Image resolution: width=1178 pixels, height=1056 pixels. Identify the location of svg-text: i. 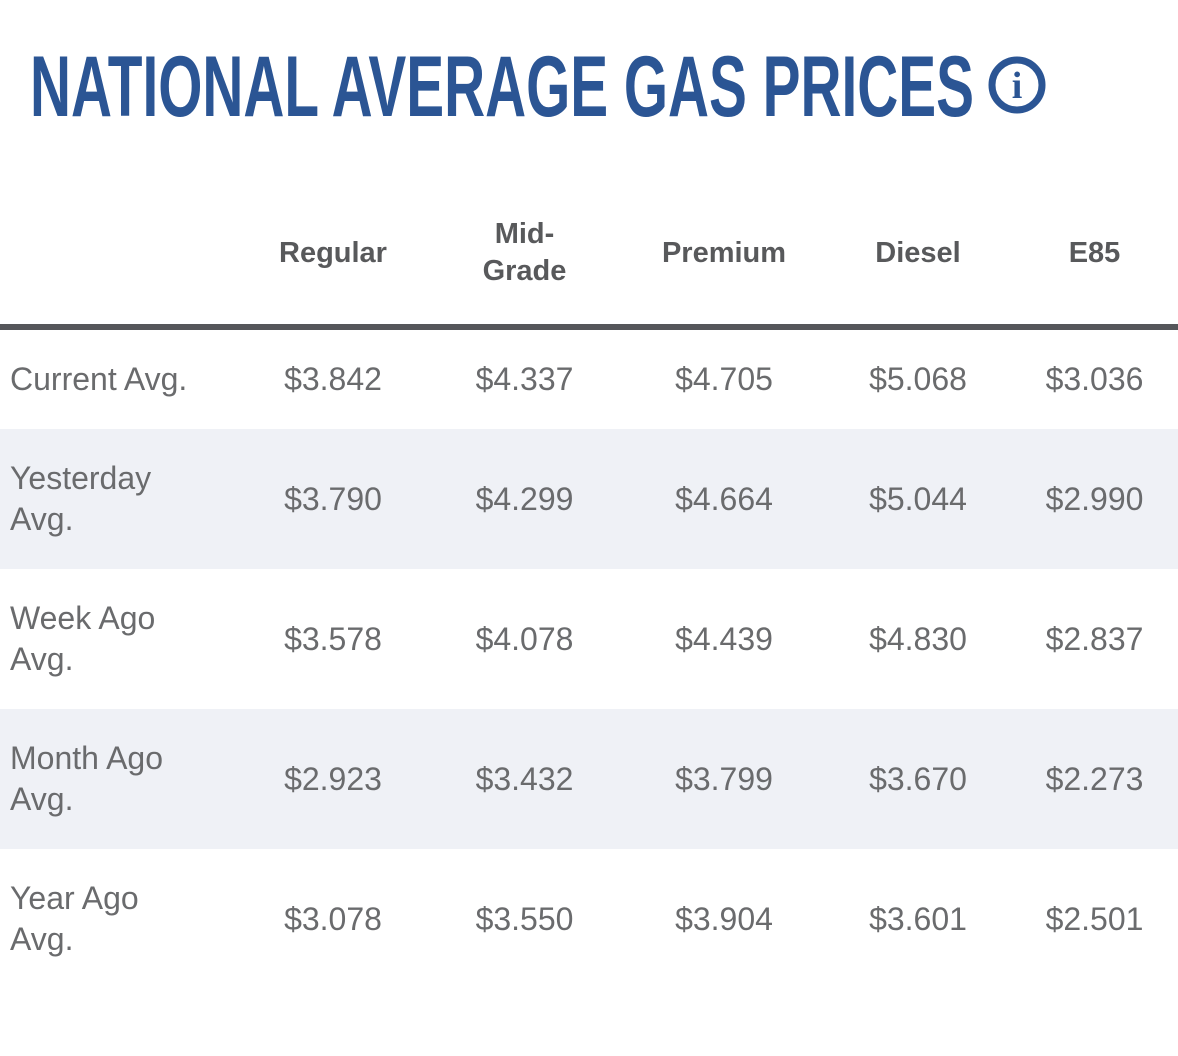
(1017, 86).